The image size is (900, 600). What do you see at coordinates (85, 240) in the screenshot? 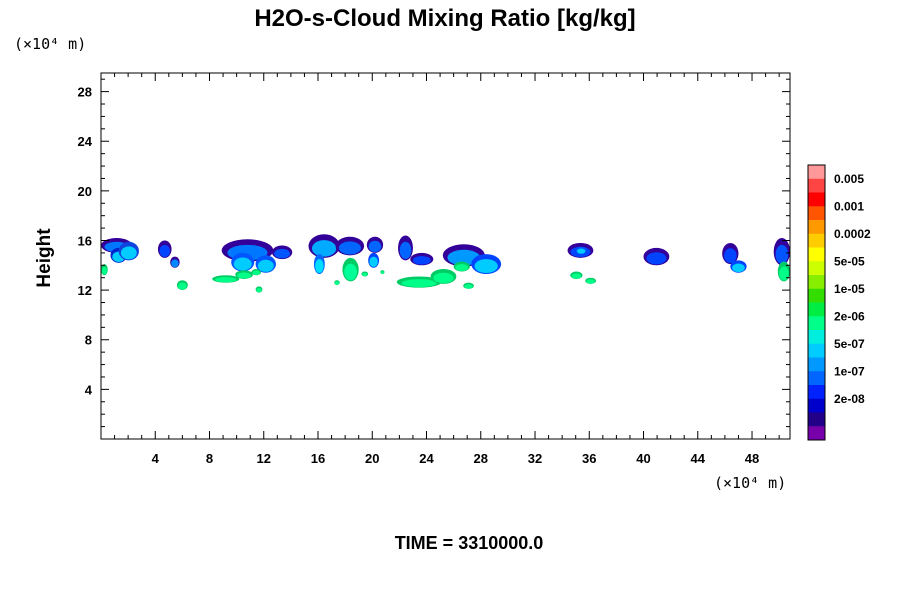
I see `y-tick-label: 16` at bounding box center [85, 240].